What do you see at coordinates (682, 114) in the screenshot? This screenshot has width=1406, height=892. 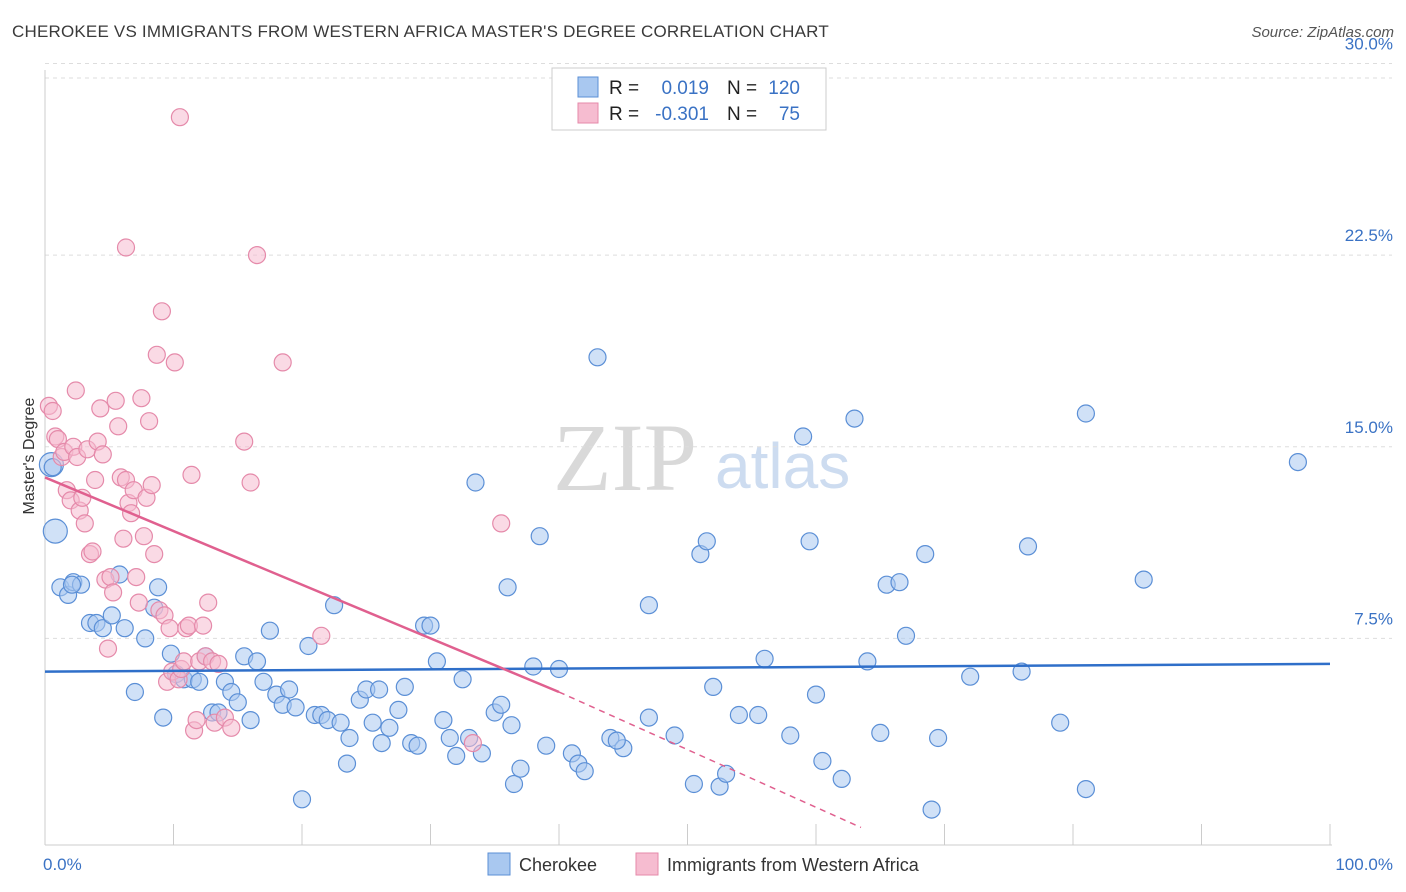 I see `legend-r-value-2: -0.301` at bounding box center [682, 114].